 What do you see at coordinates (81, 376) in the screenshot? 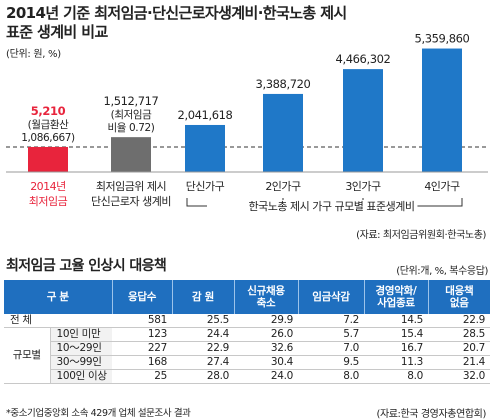
I see `row-label: 100인 이상` at bounding box center [81, 376].